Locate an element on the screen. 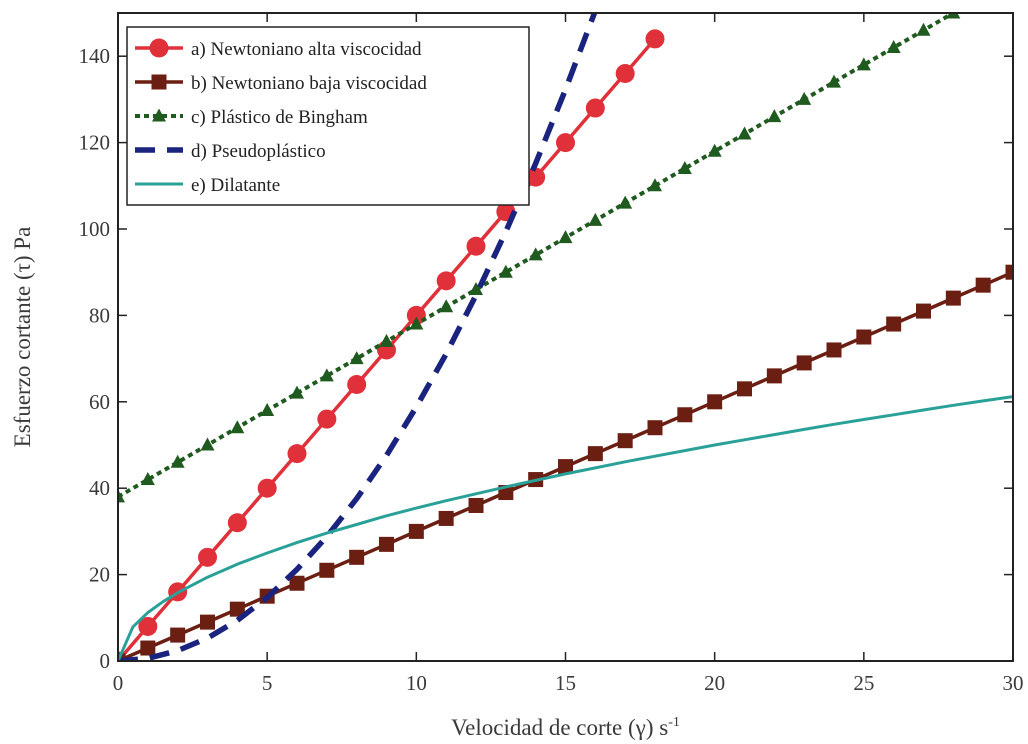  y-tick-label: 80 is located at coordinates (99, 315).